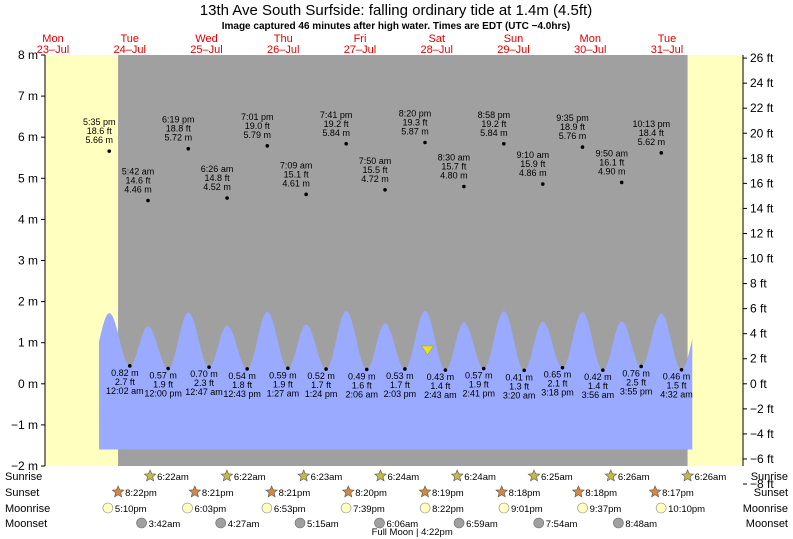  Describe the element at coordinates (52, 39) in the screenshot. I see `day-name: Mon` at that location.